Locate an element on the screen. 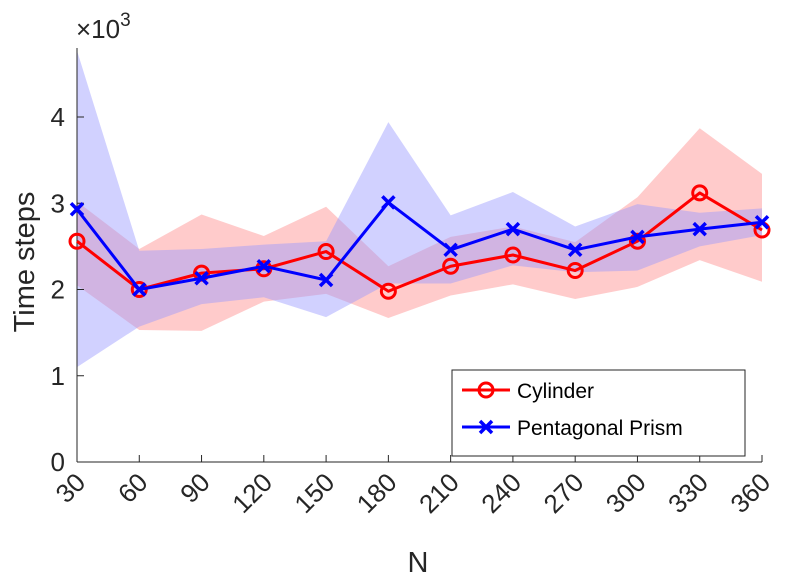  legend-cylinder-label: Cylinder is located at coordinates (555, 391).